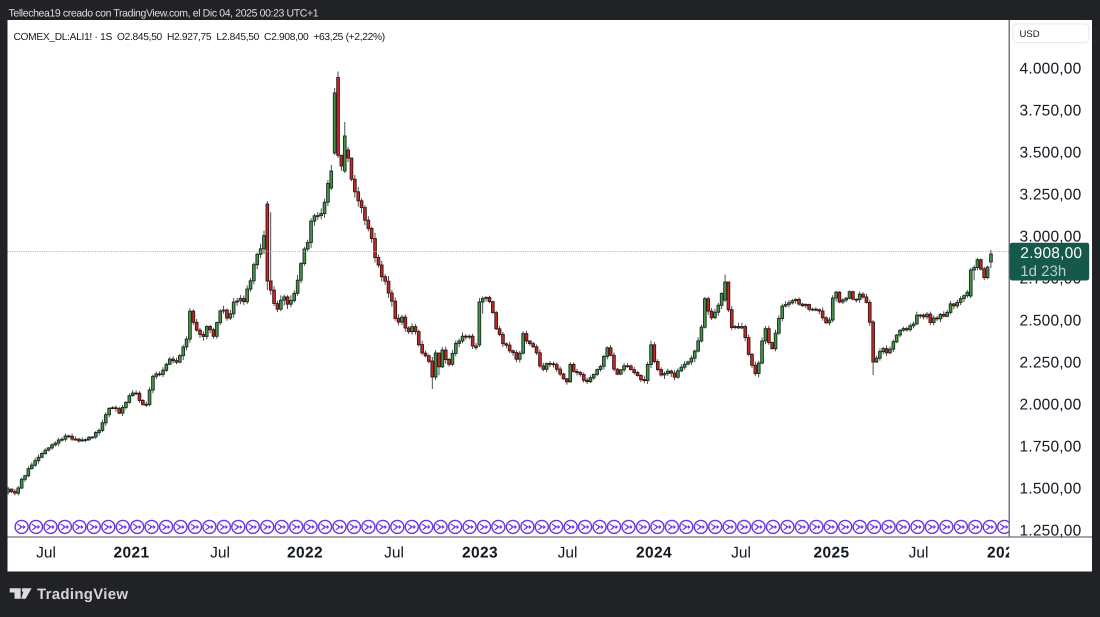 This screenshot has width=1100, height=617. I want to click on svg-text: 3.000,00, so click(1051, 236).